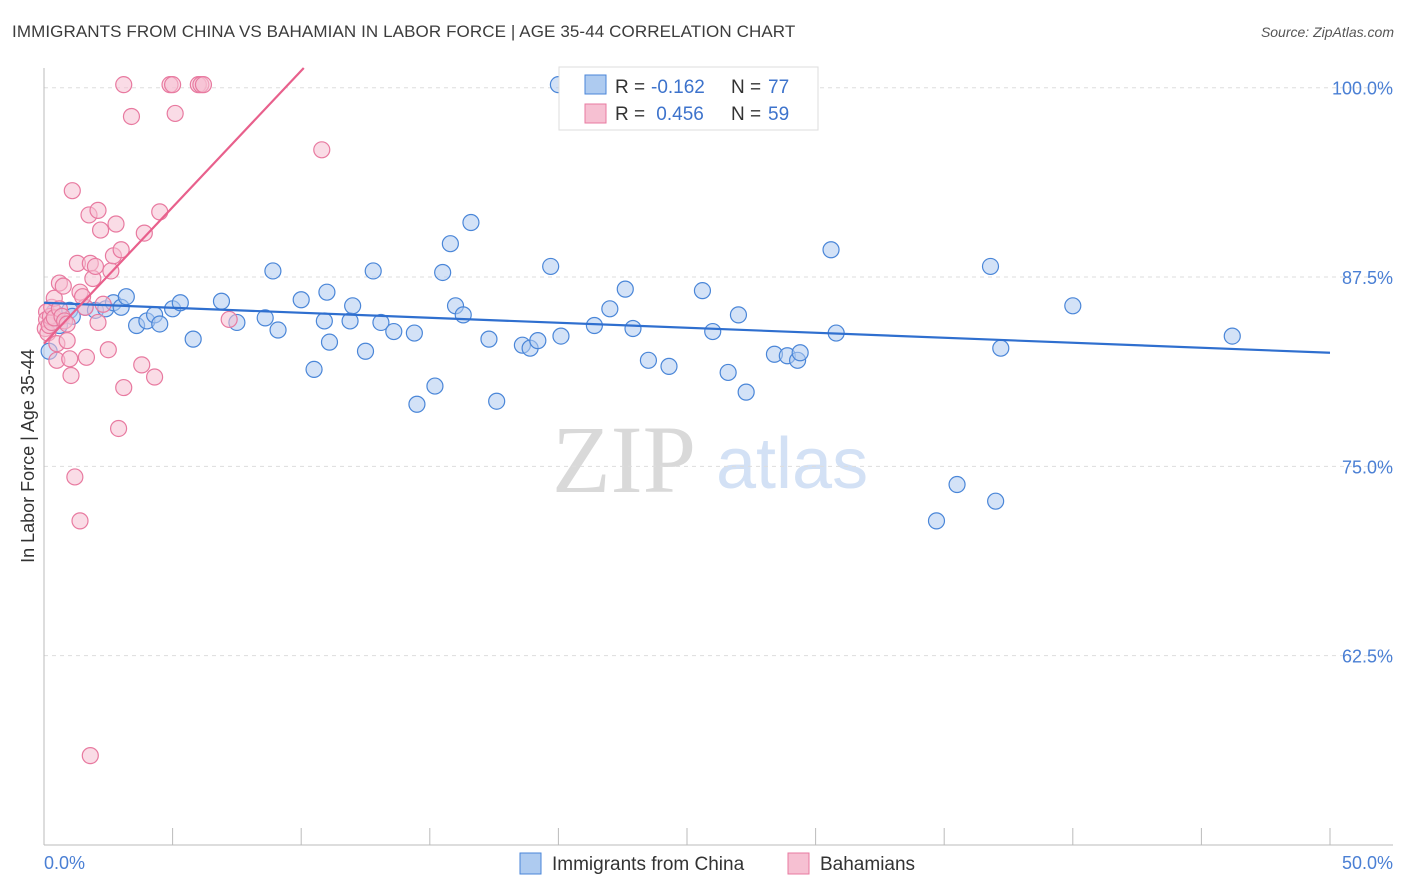  I want to click on legend-bottom-label-china: Immigrants from China, so click(648, 864).